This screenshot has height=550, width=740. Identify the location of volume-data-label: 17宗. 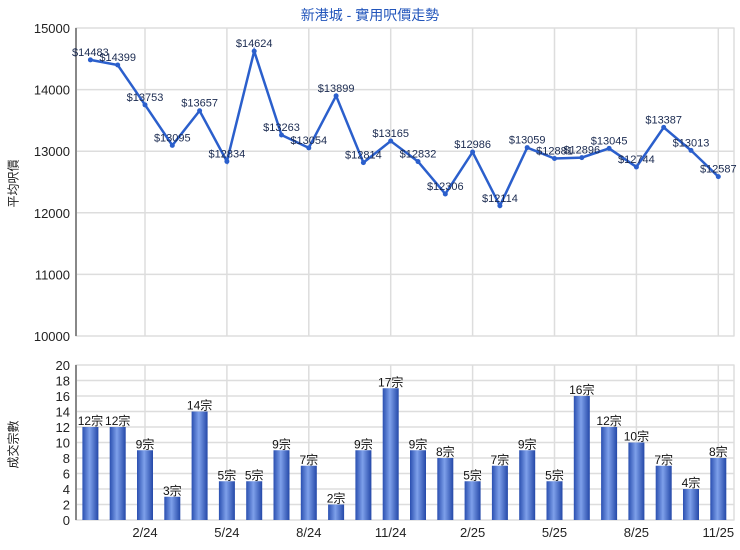
(390, 381).